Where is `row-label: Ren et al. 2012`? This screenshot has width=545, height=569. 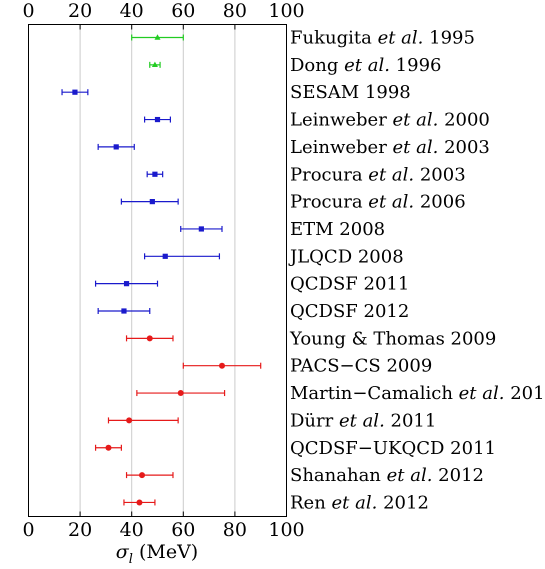 row-label: Ren et al. 2012 is located at coordinates (359, 502).